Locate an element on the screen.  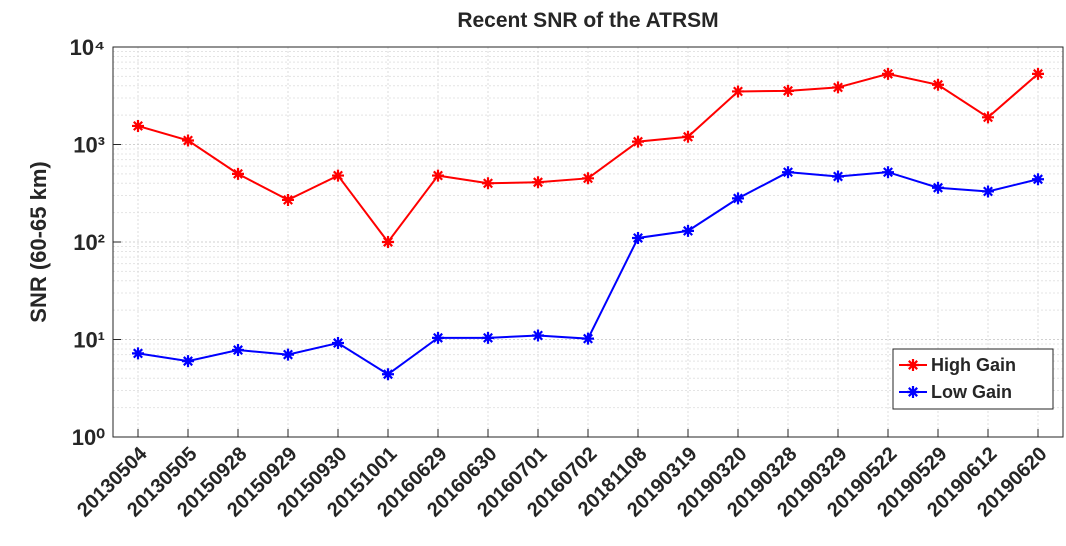
legend-label: High Gain is located at coordinates (973, 365).